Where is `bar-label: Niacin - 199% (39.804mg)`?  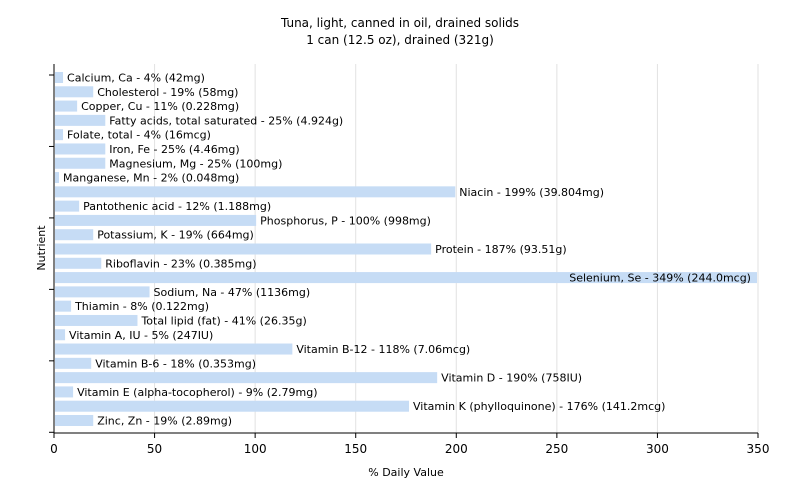
bar-label: Niacin - 199% (39.804mg) is located at coordinates (531, 192).